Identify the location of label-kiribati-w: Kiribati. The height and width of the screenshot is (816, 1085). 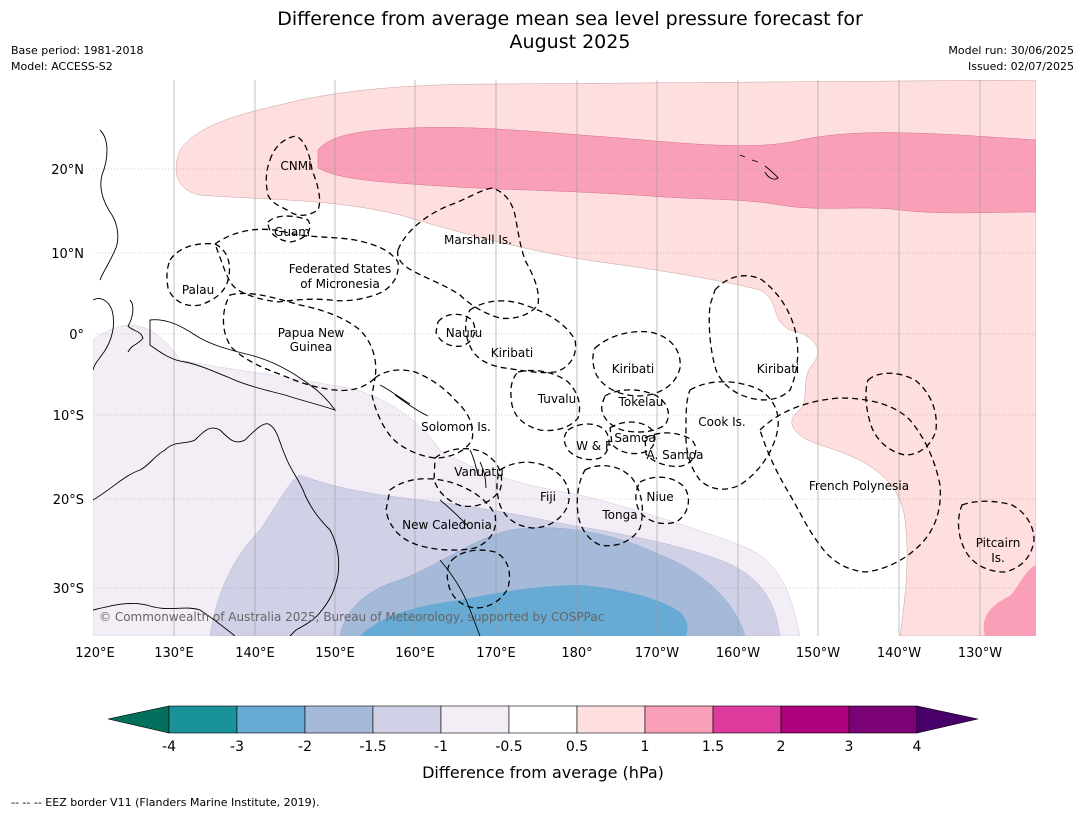
(512, 353).